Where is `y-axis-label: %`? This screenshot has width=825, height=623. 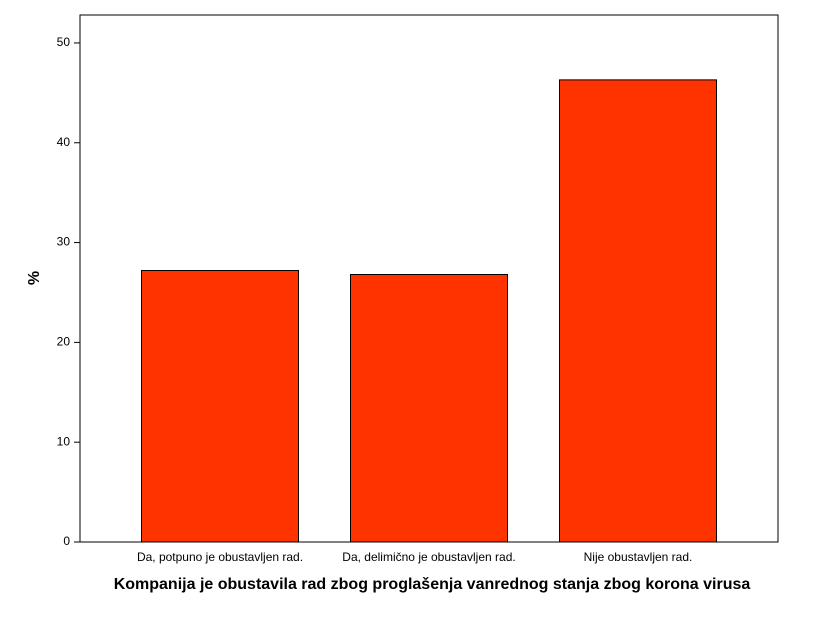
y-axis-label: % is located at coordinates (34, 278).